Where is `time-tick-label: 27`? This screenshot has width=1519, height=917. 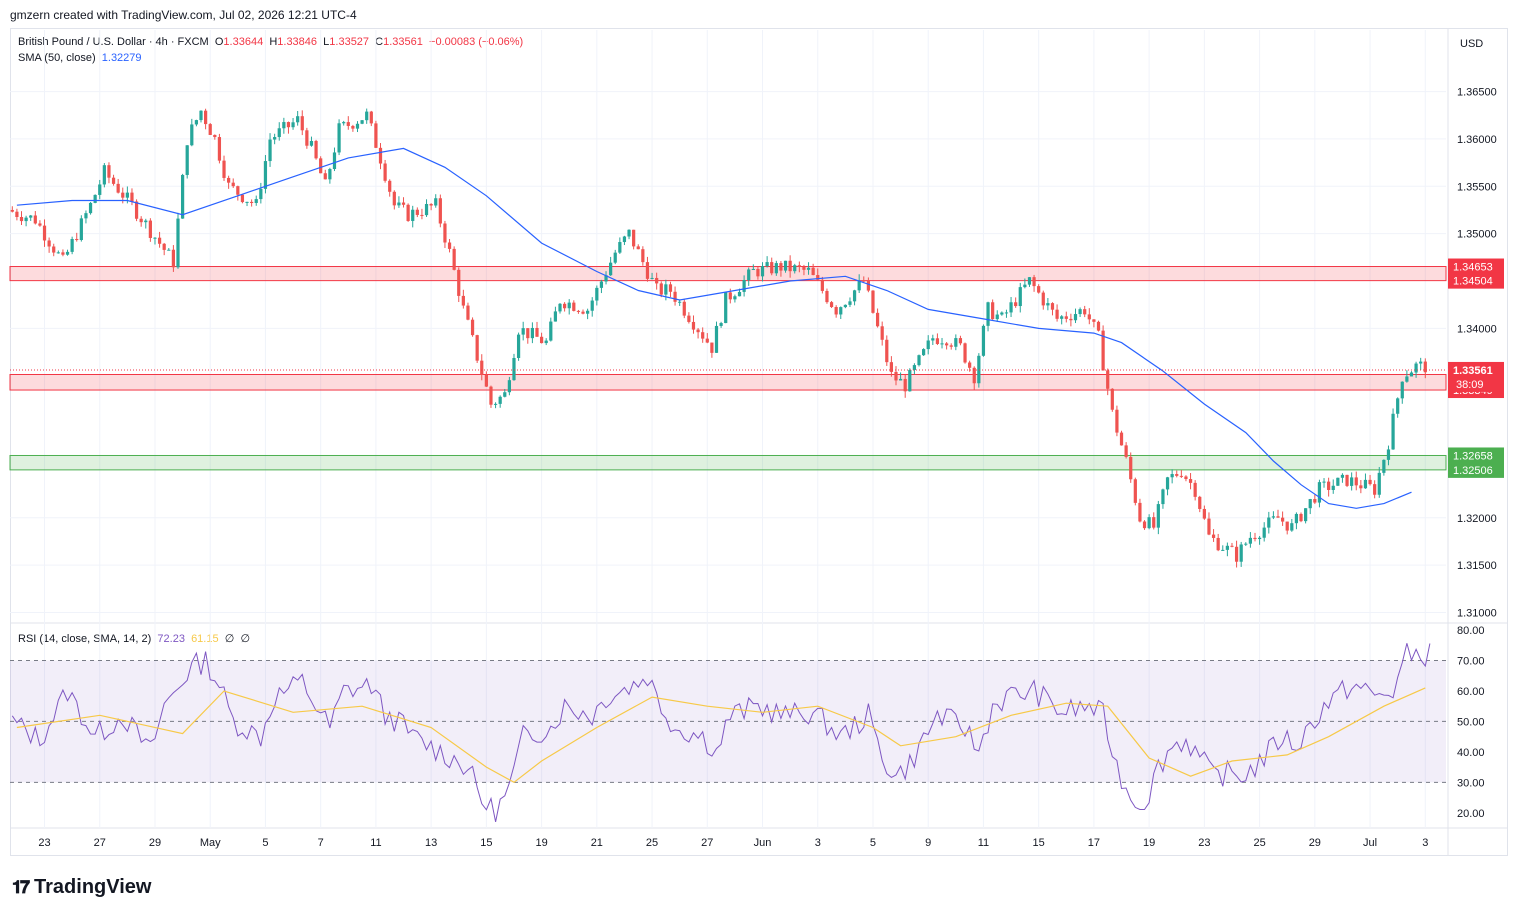
time-tick-label: 27 is located at coordinates (707, 843).